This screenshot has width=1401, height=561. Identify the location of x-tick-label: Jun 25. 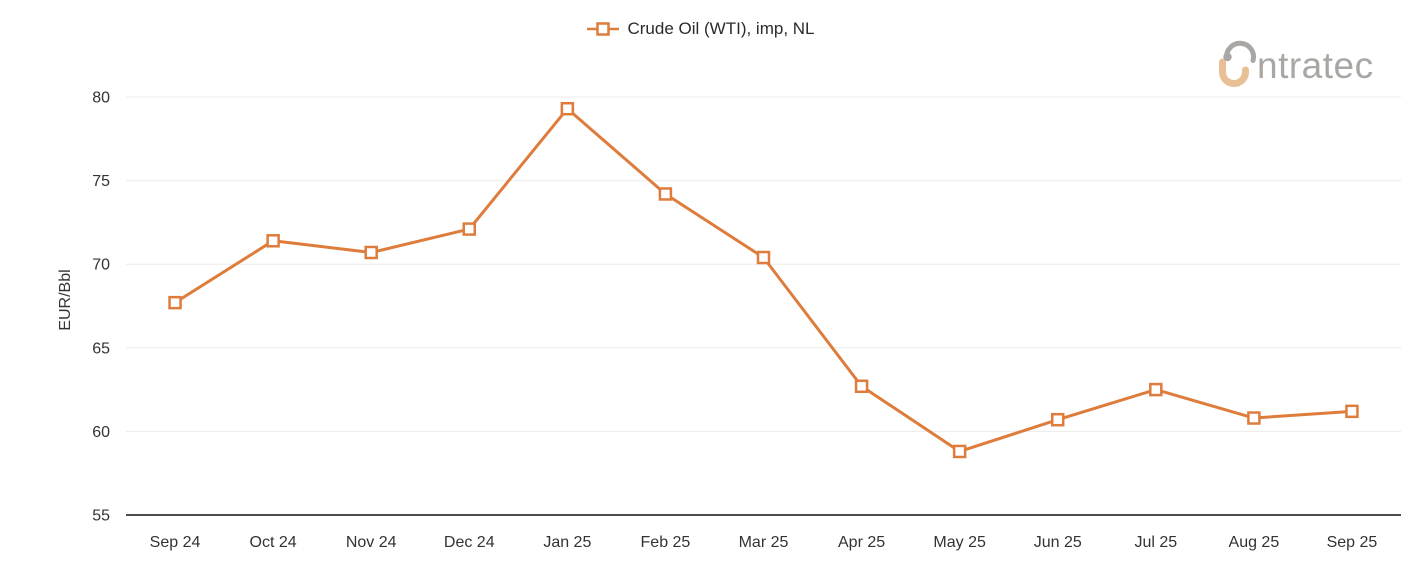
(1058, 542).